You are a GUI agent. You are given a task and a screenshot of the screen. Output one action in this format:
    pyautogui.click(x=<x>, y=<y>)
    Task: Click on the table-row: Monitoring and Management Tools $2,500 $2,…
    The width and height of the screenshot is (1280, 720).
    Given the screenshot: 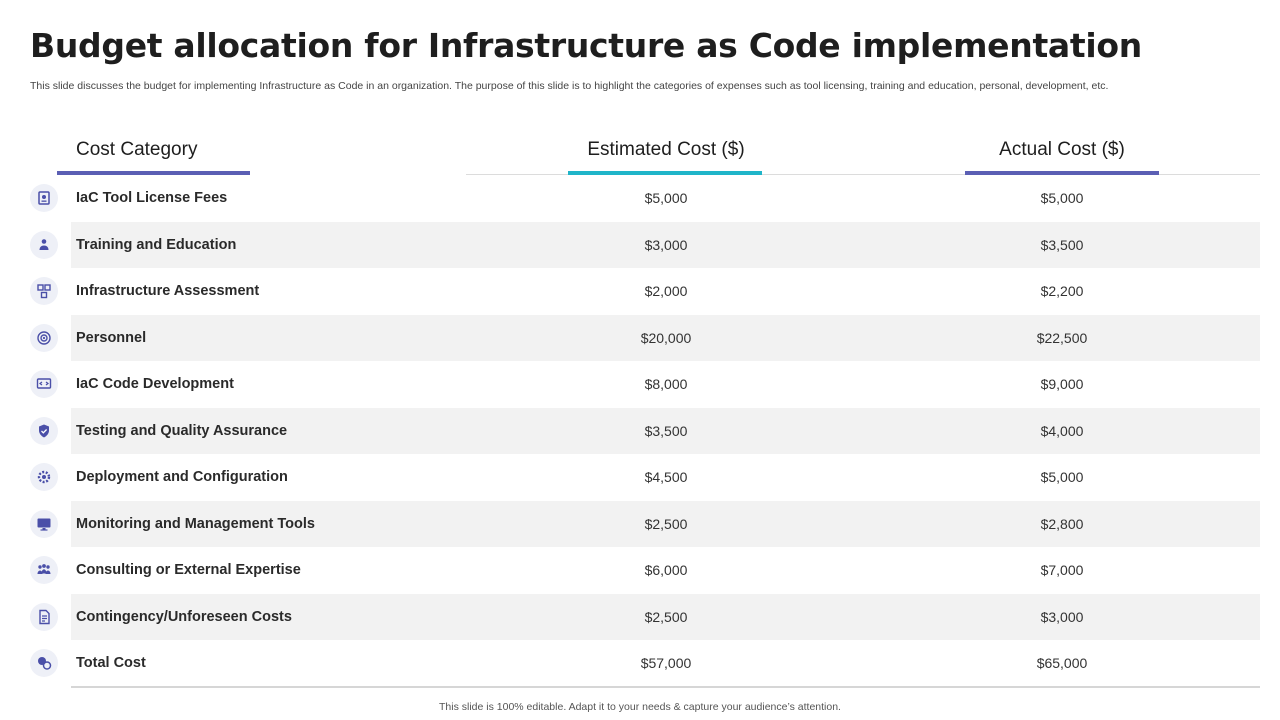 What is the action you would take?
    pyautogui.click(x=640, y=523)
    